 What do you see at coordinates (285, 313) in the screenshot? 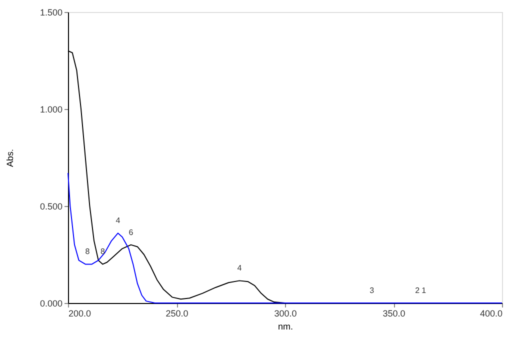
I see `x-tick-label: 300.0` at bounding box center [285, 313].